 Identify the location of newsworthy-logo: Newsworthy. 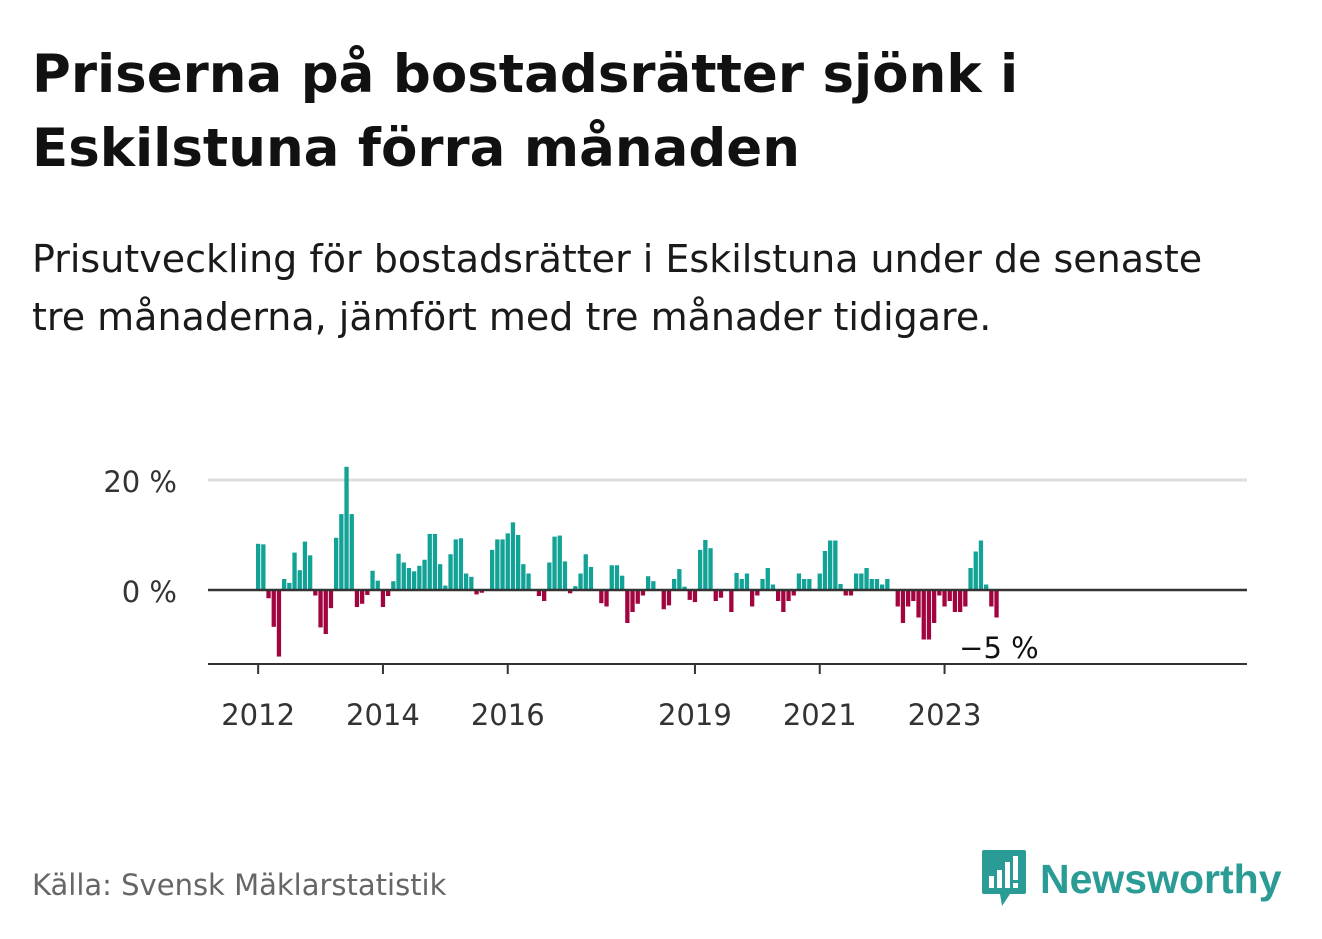
(1131, 879).